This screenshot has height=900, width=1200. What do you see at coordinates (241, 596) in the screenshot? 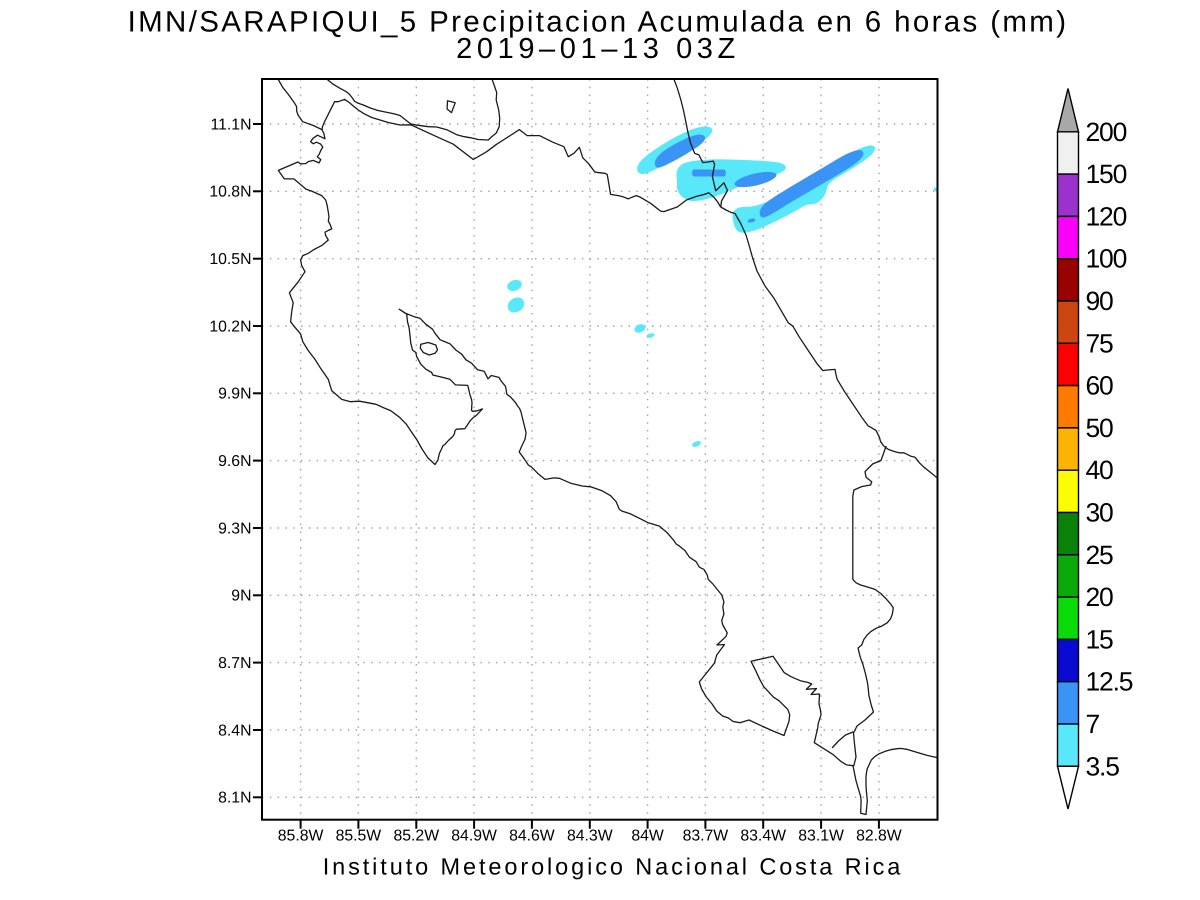
I see `svg-text: 9N` at bounding box center [241, 596].